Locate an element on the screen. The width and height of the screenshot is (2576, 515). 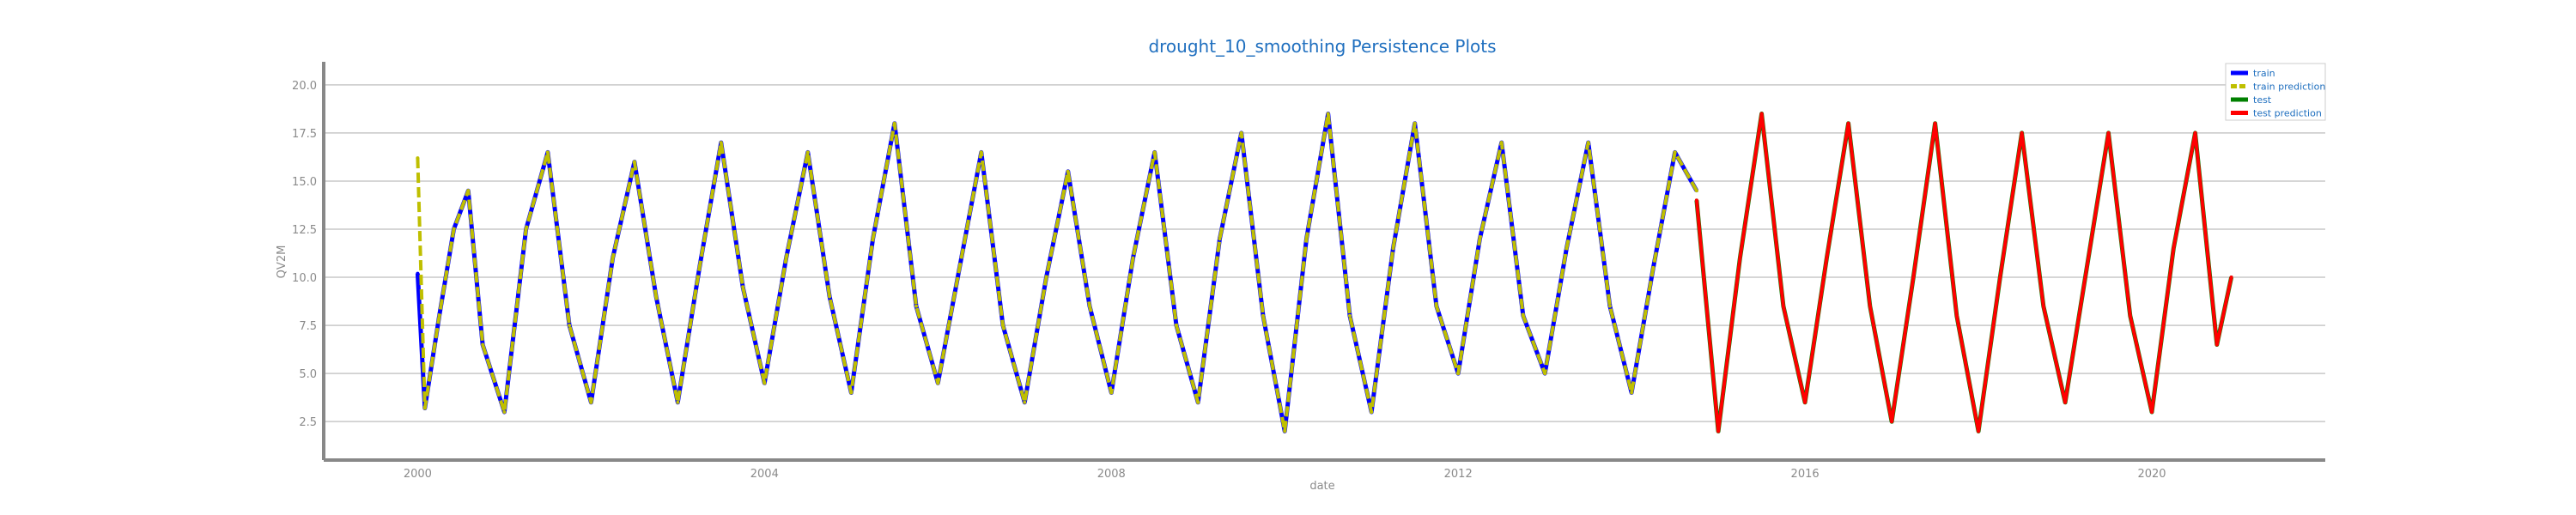
y-axis-label: QV2M is located at coordinates (282, 262).